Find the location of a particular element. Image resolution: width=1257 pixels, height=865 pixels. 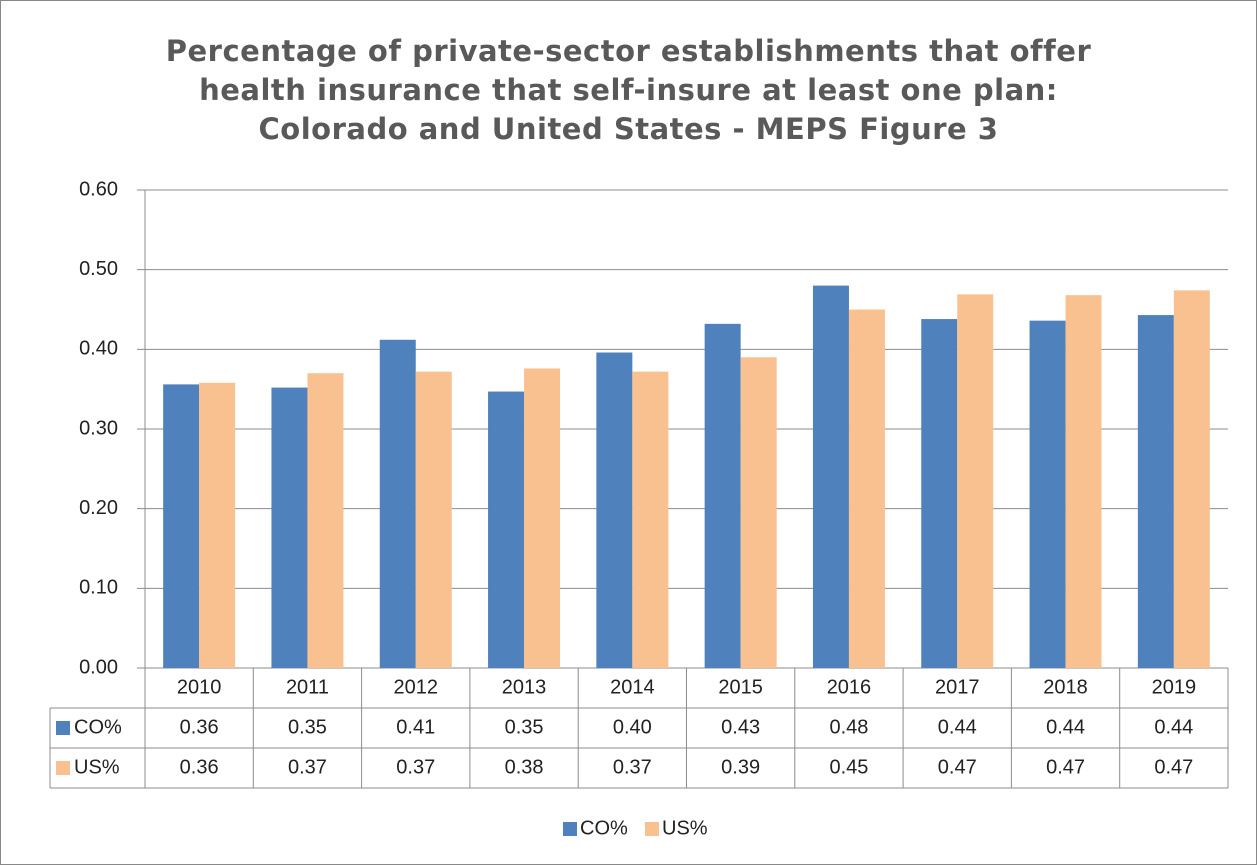

x-tick-label: 2016 is located at coordinates (849, 687).